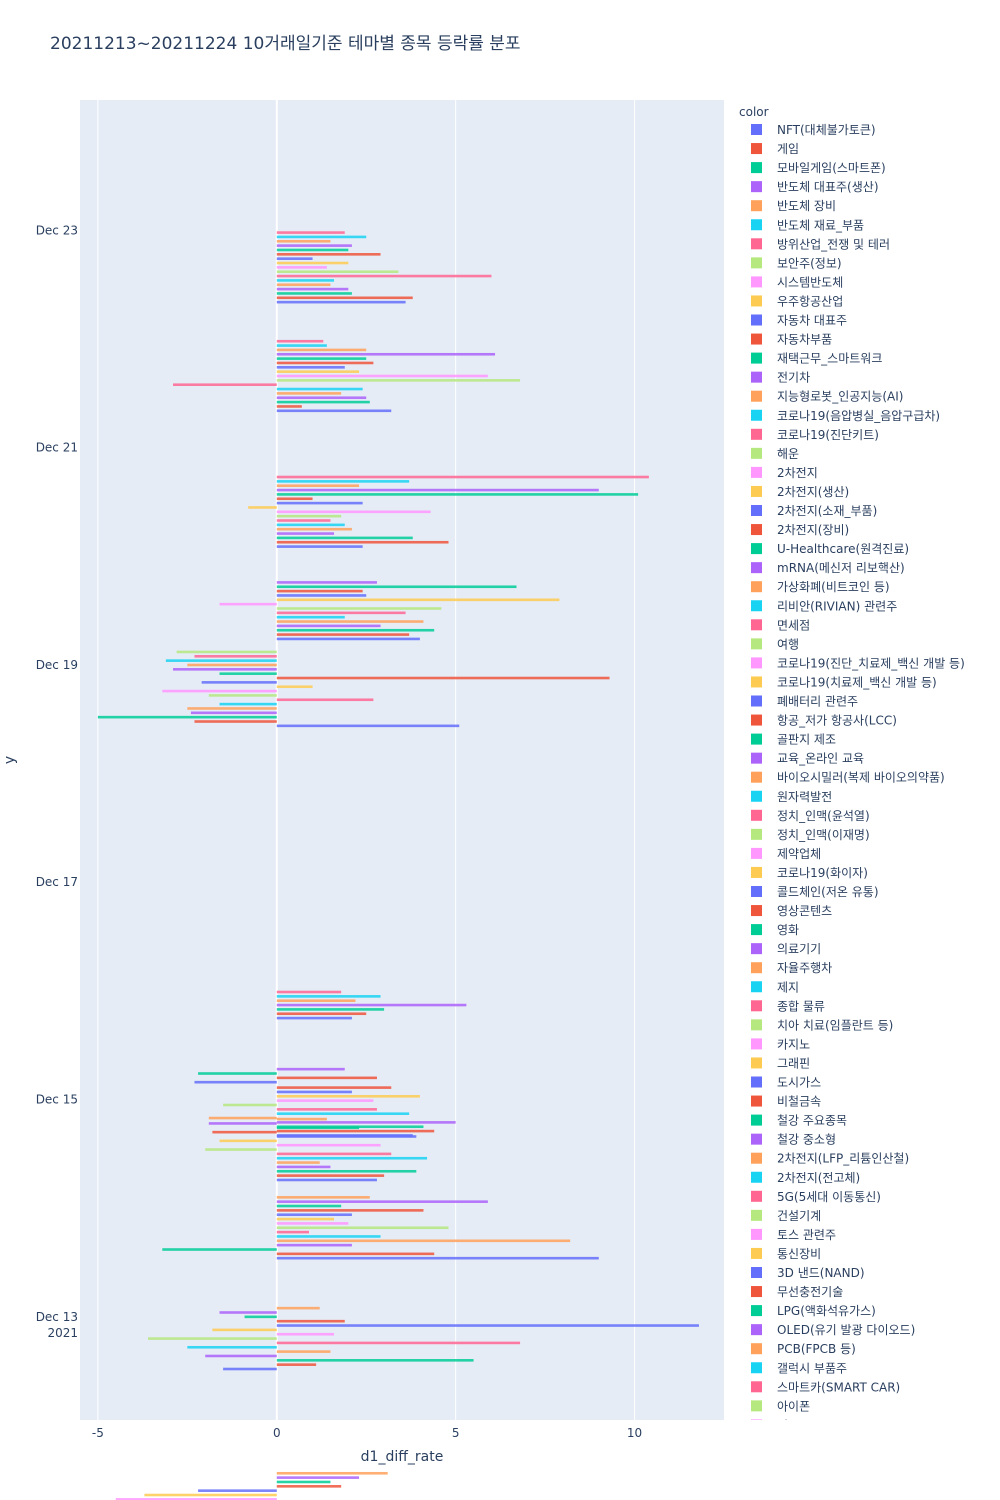 This screenshot has width=1000, height=1500. I want to click on legend-item-label: 2차전지, so click(797, 473).